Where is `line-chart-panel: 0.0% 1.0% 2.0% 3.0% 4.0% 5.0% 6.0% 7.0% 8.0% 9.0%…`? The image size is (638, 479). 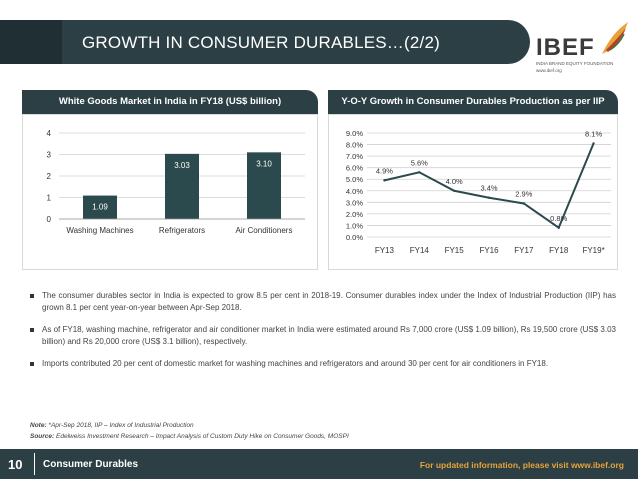
line-chart-panel: 0.0% 1.0% 2.0% 3.0% 4.0% 5.0% 6.0% 7.0% 8.0% 9.0%… is located at coordinates (473, 192).